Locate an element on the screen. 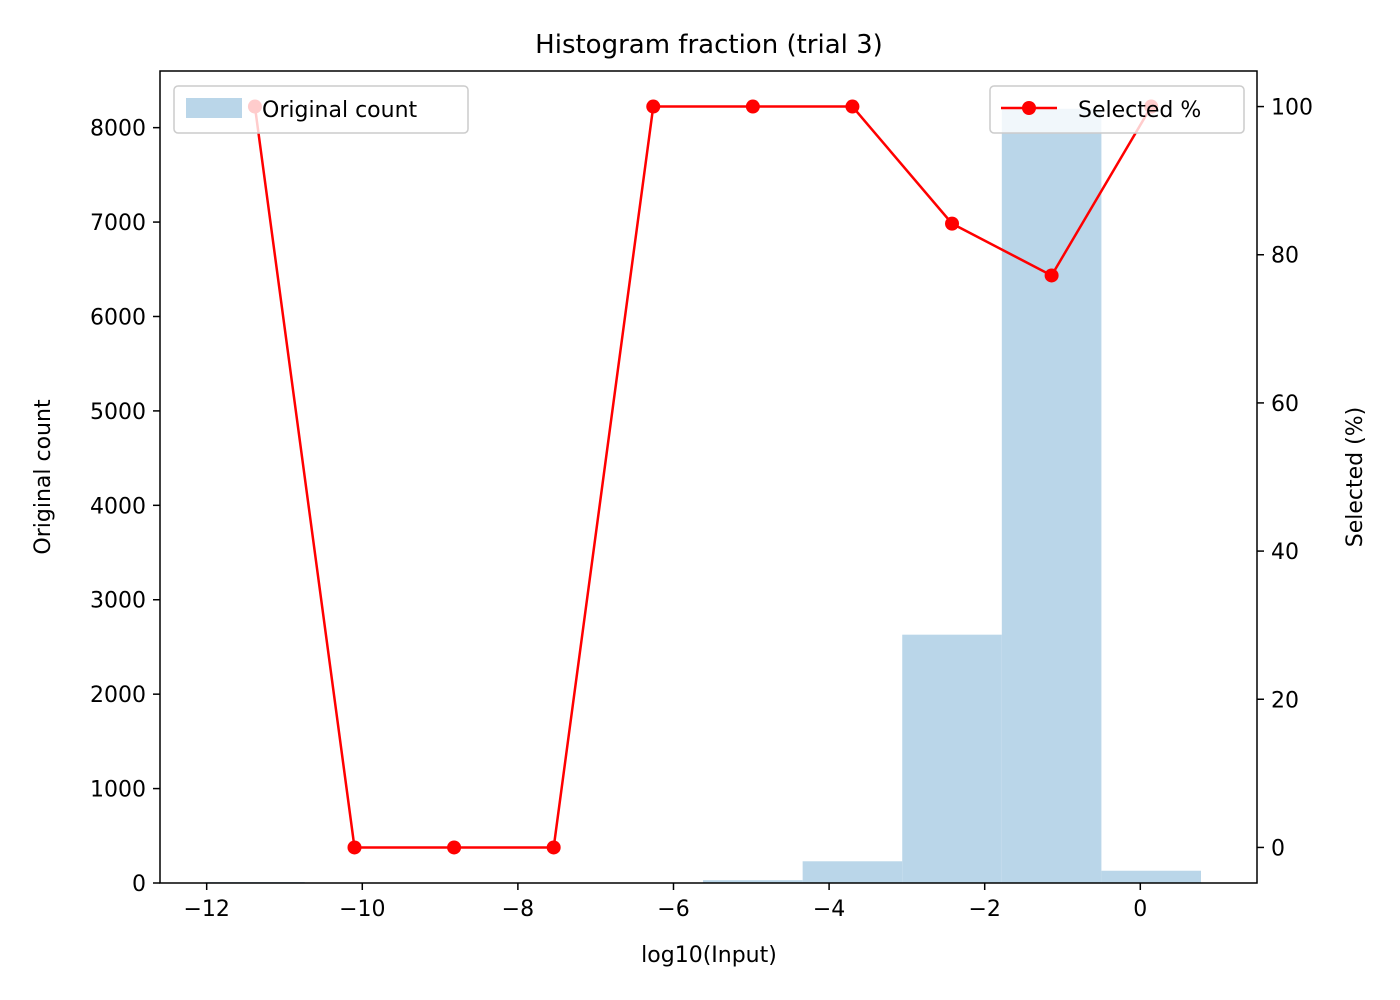  legend-left: Original count is located at coordinates (321, 109).